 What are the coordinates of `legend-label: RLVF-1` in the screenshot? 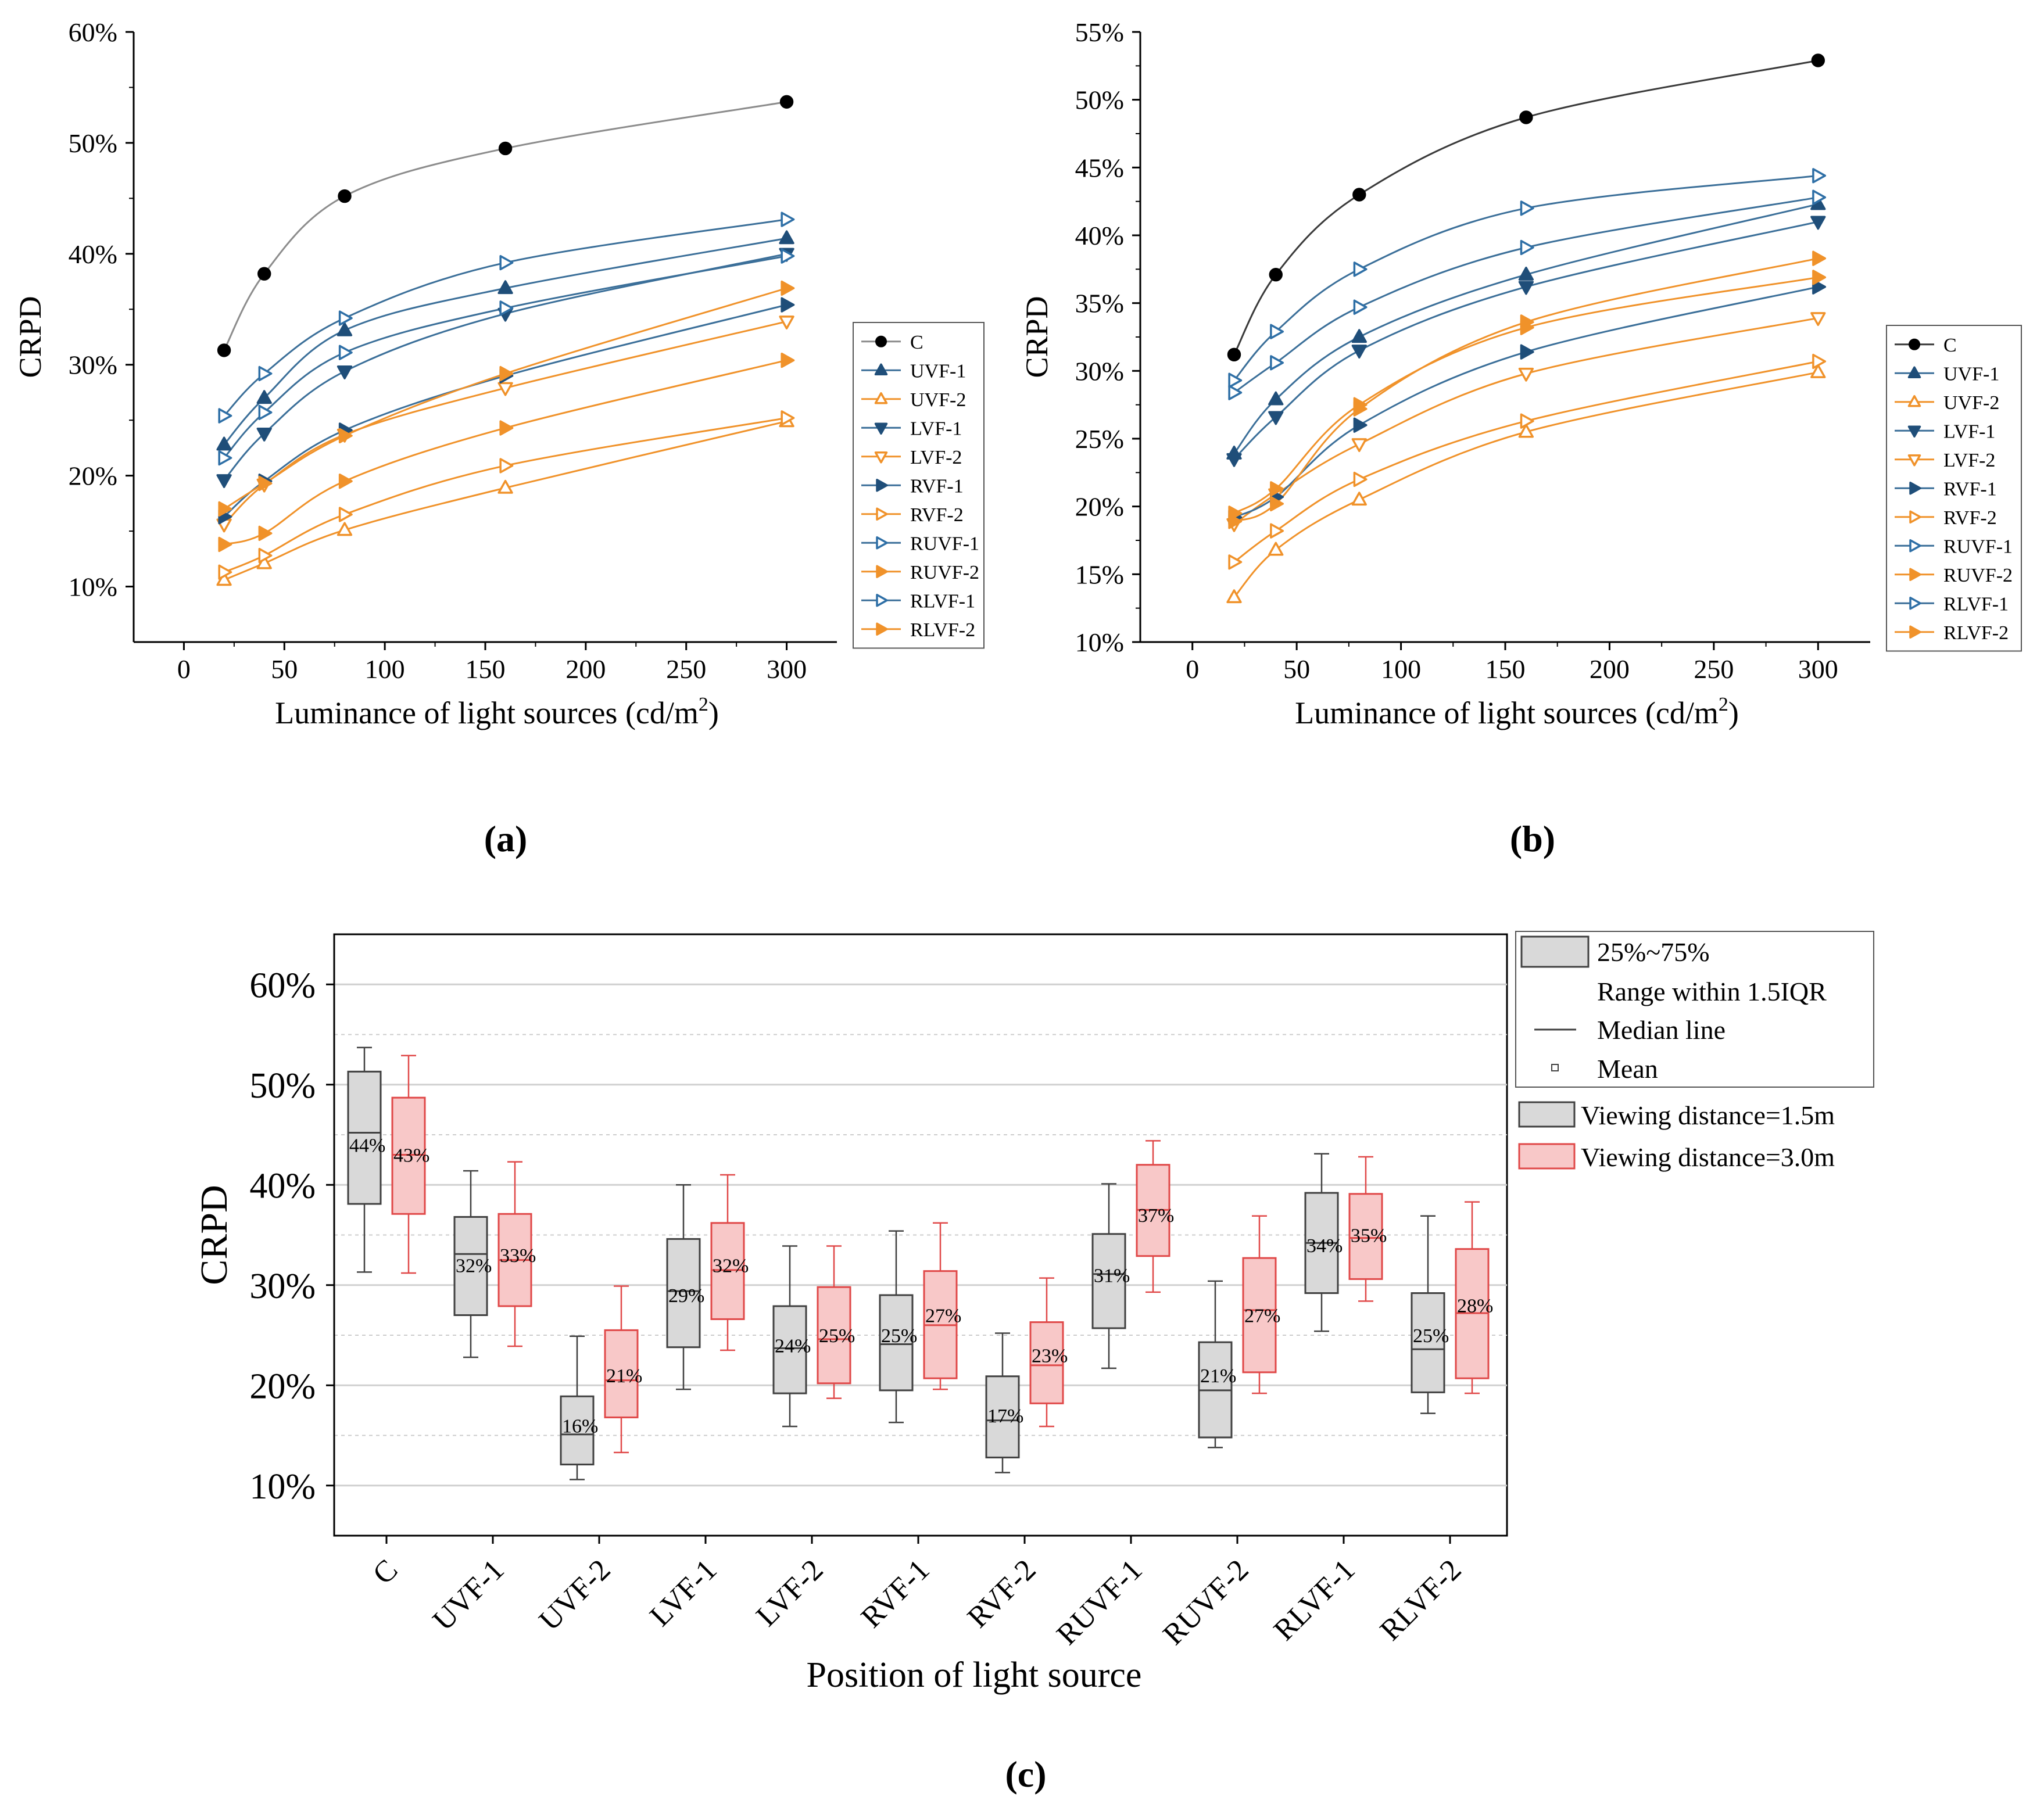 It's located at (1976, 604).